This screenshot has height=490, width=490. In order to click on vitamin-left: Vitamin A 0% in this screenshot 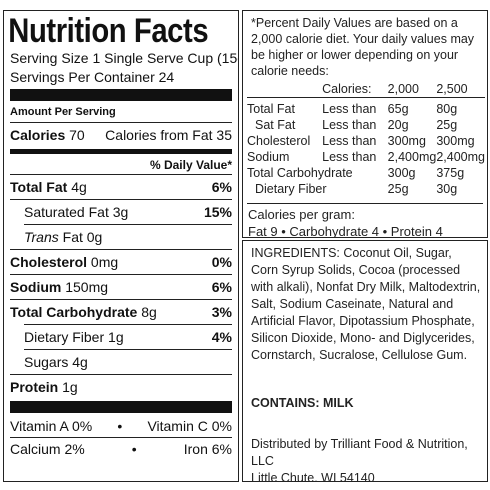, I will do `click(51, 426)`.